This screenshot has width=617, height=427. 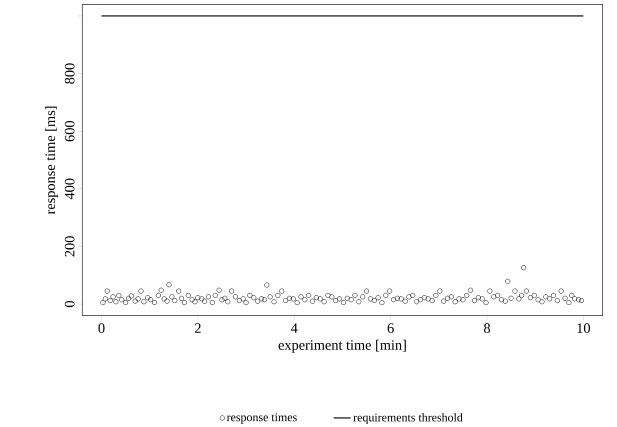 I want to click on x-tick-label: 4, so click(x=294, y=328).